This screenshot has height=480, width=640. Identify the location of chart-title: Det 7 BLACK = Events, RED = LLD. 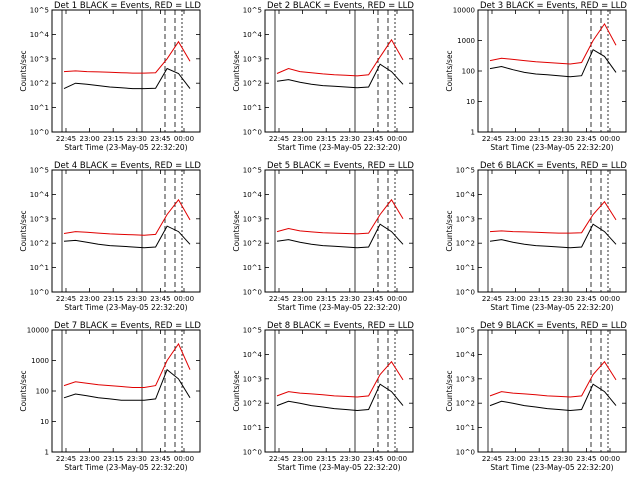
(127, 326).